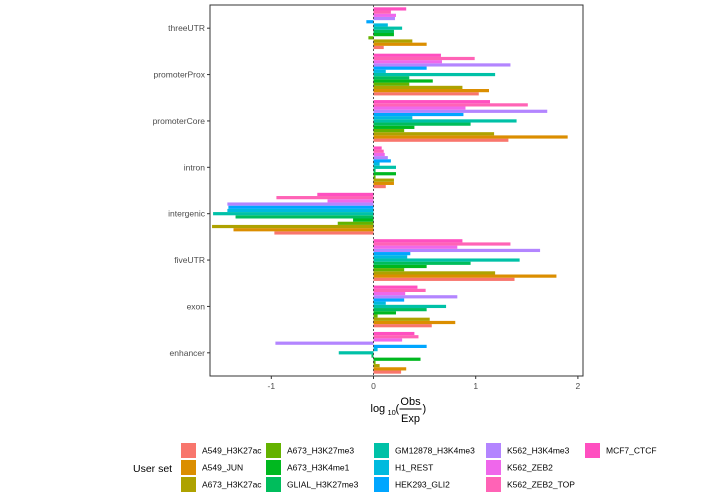 Image resolution: width=720 pixels, height=504 pixels. Describe the element at coordinates (324, 233) in the screenshot. I see `bar-intergenic-A549_H3K27ac` at that location.